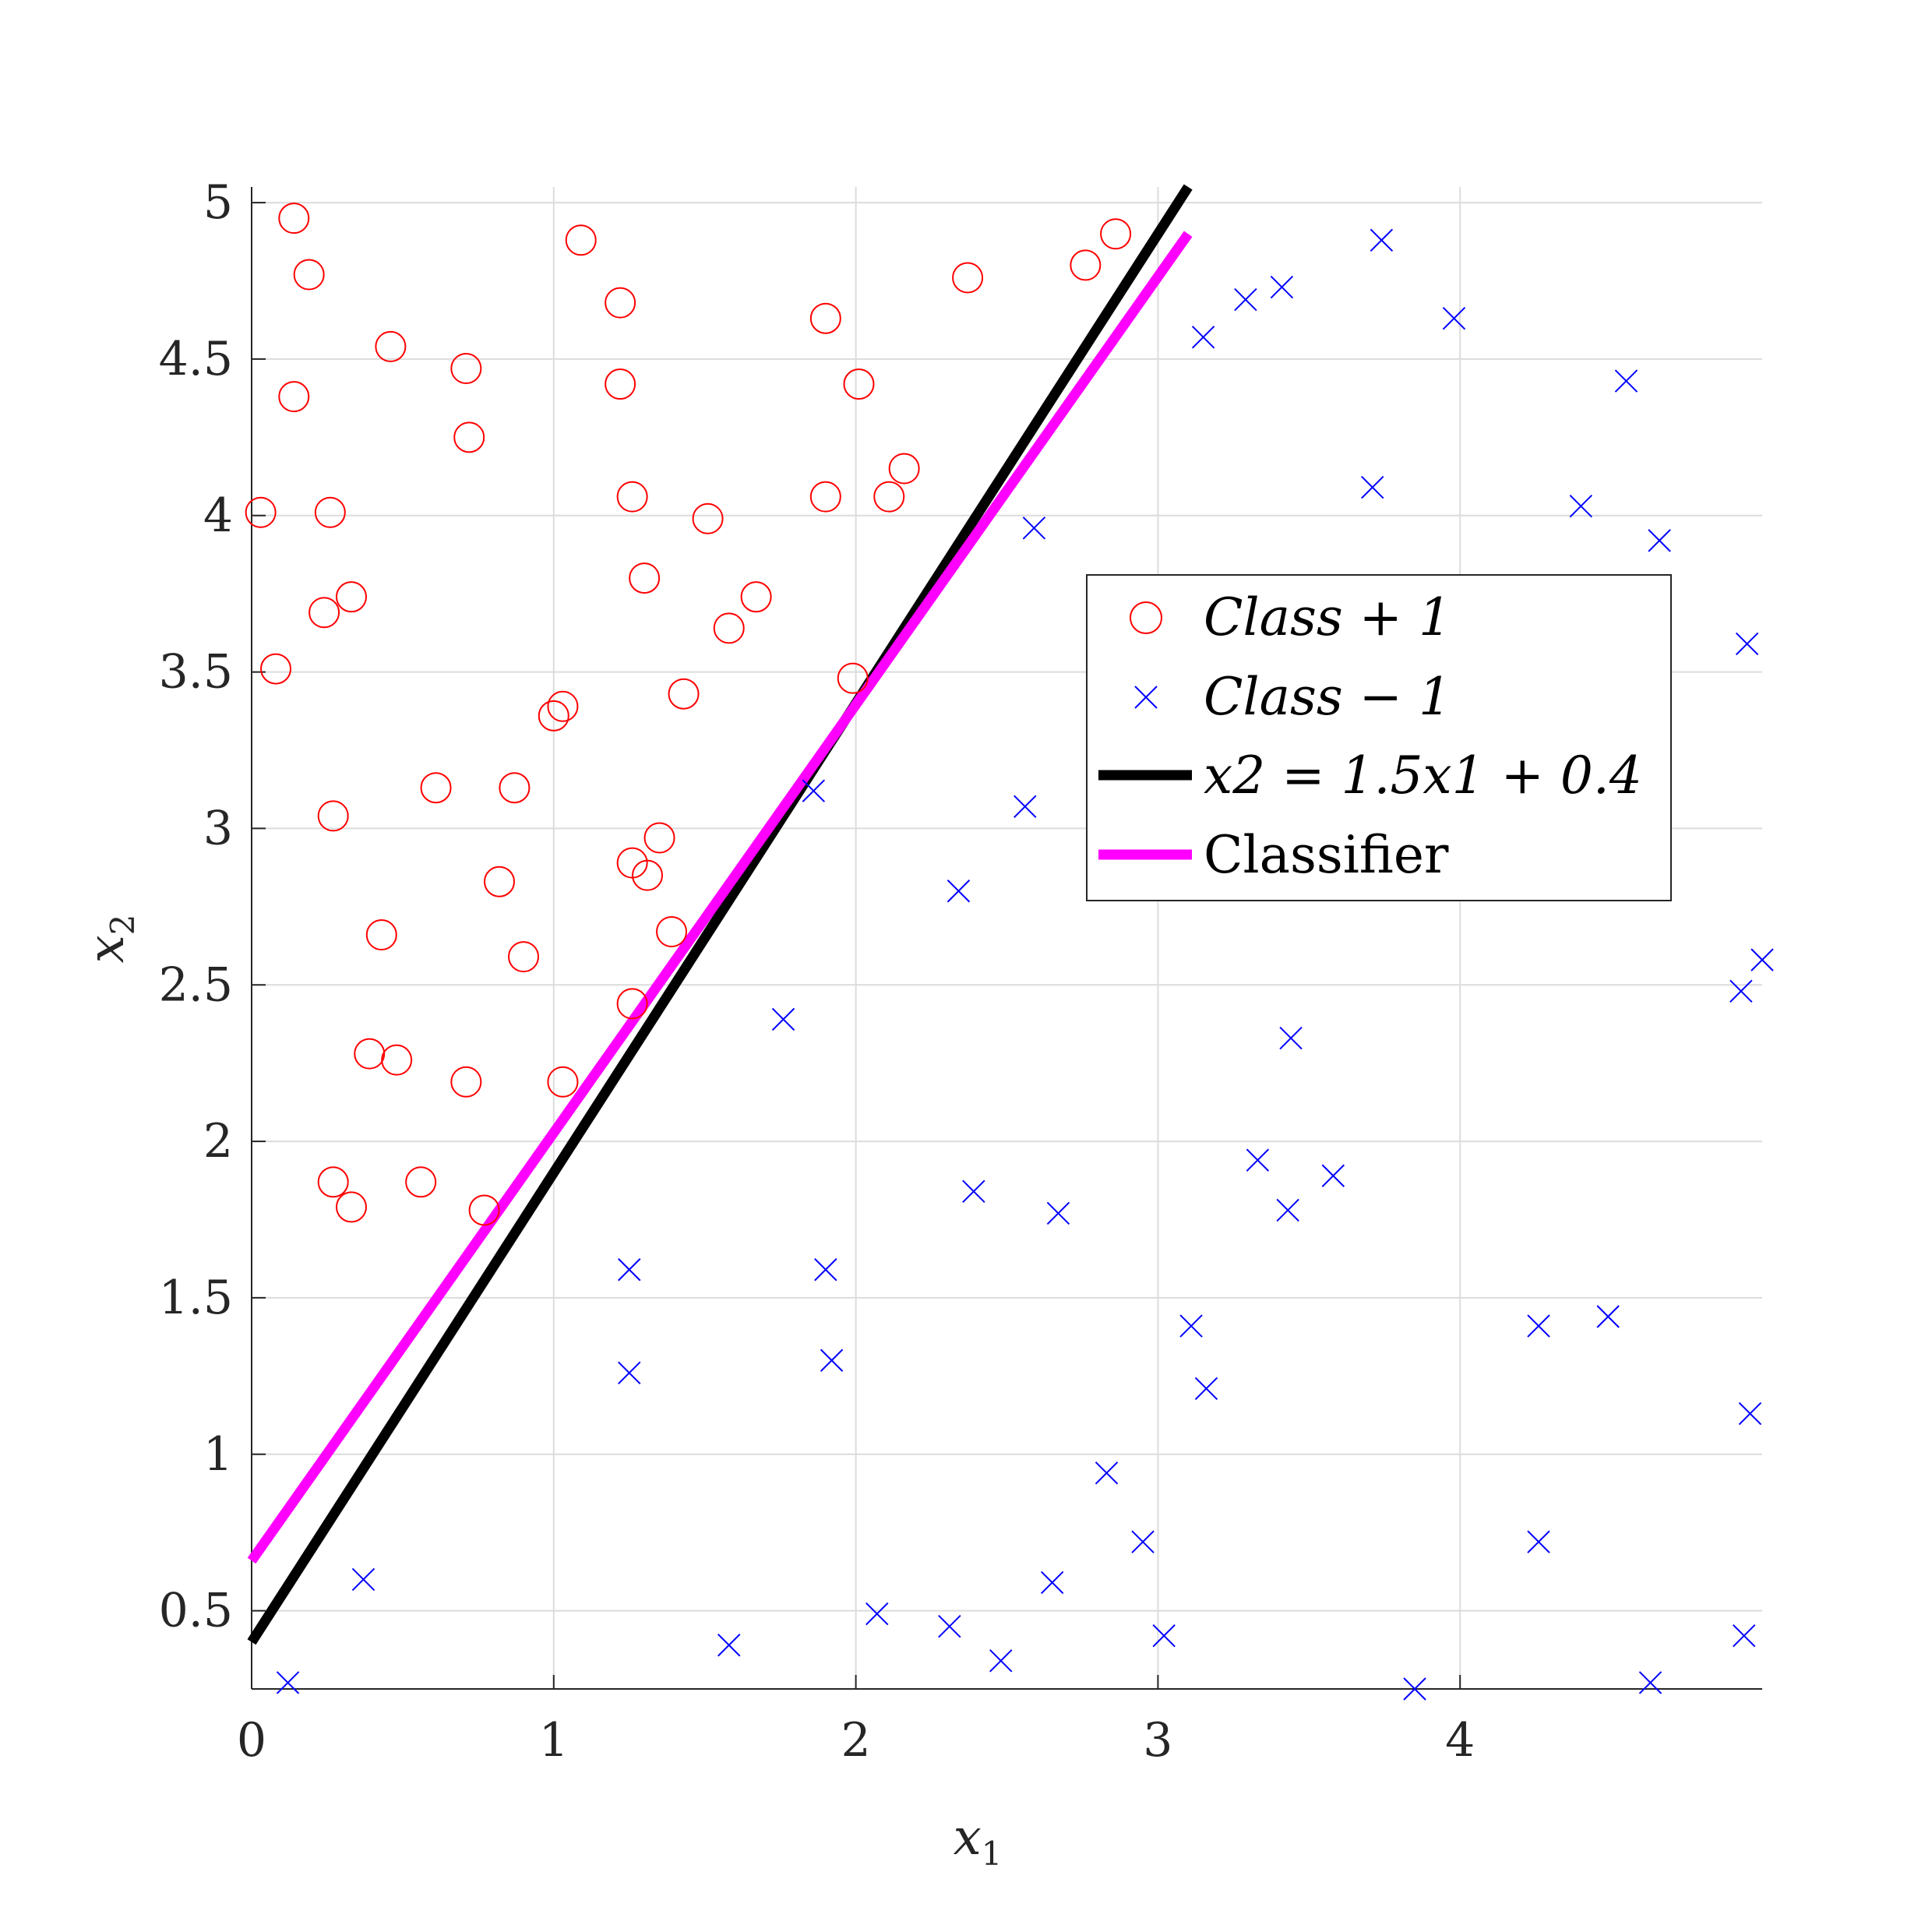  What do you see at coordinates (1327, 697) in the screenshot?
I see `legend-label-class-neg: Class − 1` at bounding box center [1327, 697].